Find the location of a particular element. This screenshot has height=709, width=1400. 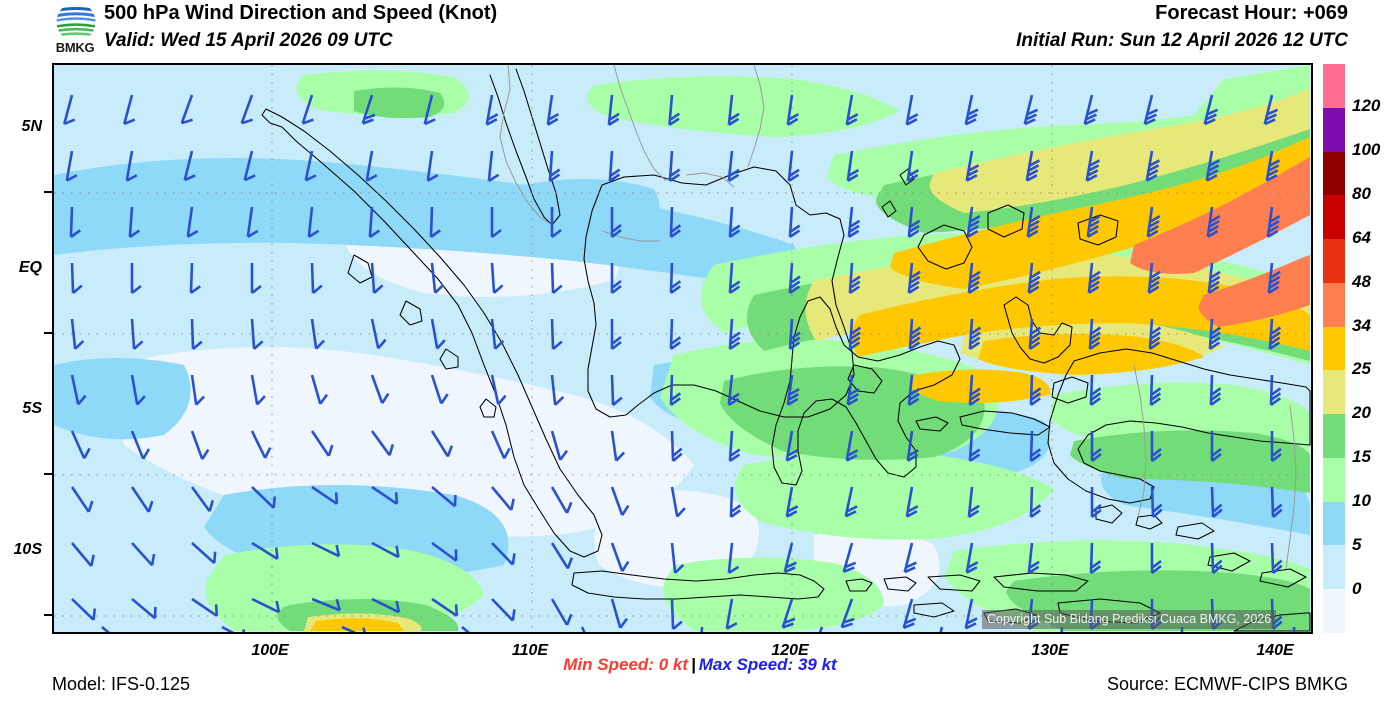

colorbar-label-0: 0 is located at coordinates (1357, 589).